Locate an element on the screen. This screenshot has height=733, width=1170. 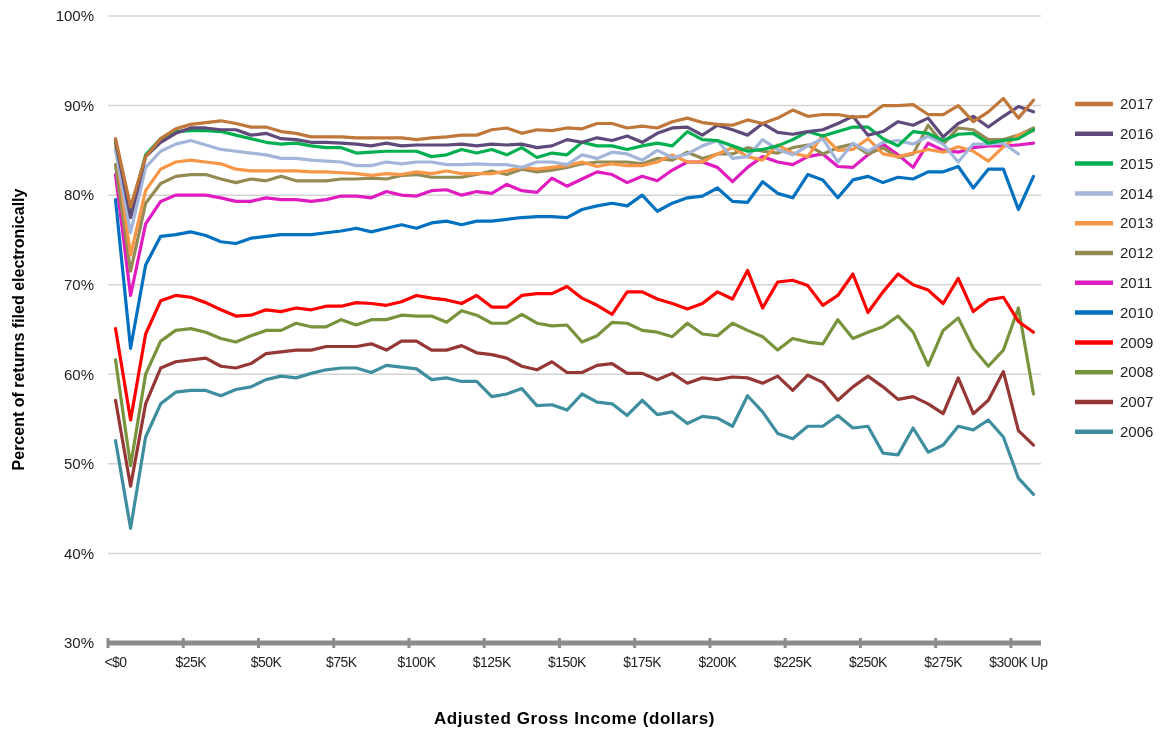
x-tick-label: $100K is located at coordinates (417, 662).